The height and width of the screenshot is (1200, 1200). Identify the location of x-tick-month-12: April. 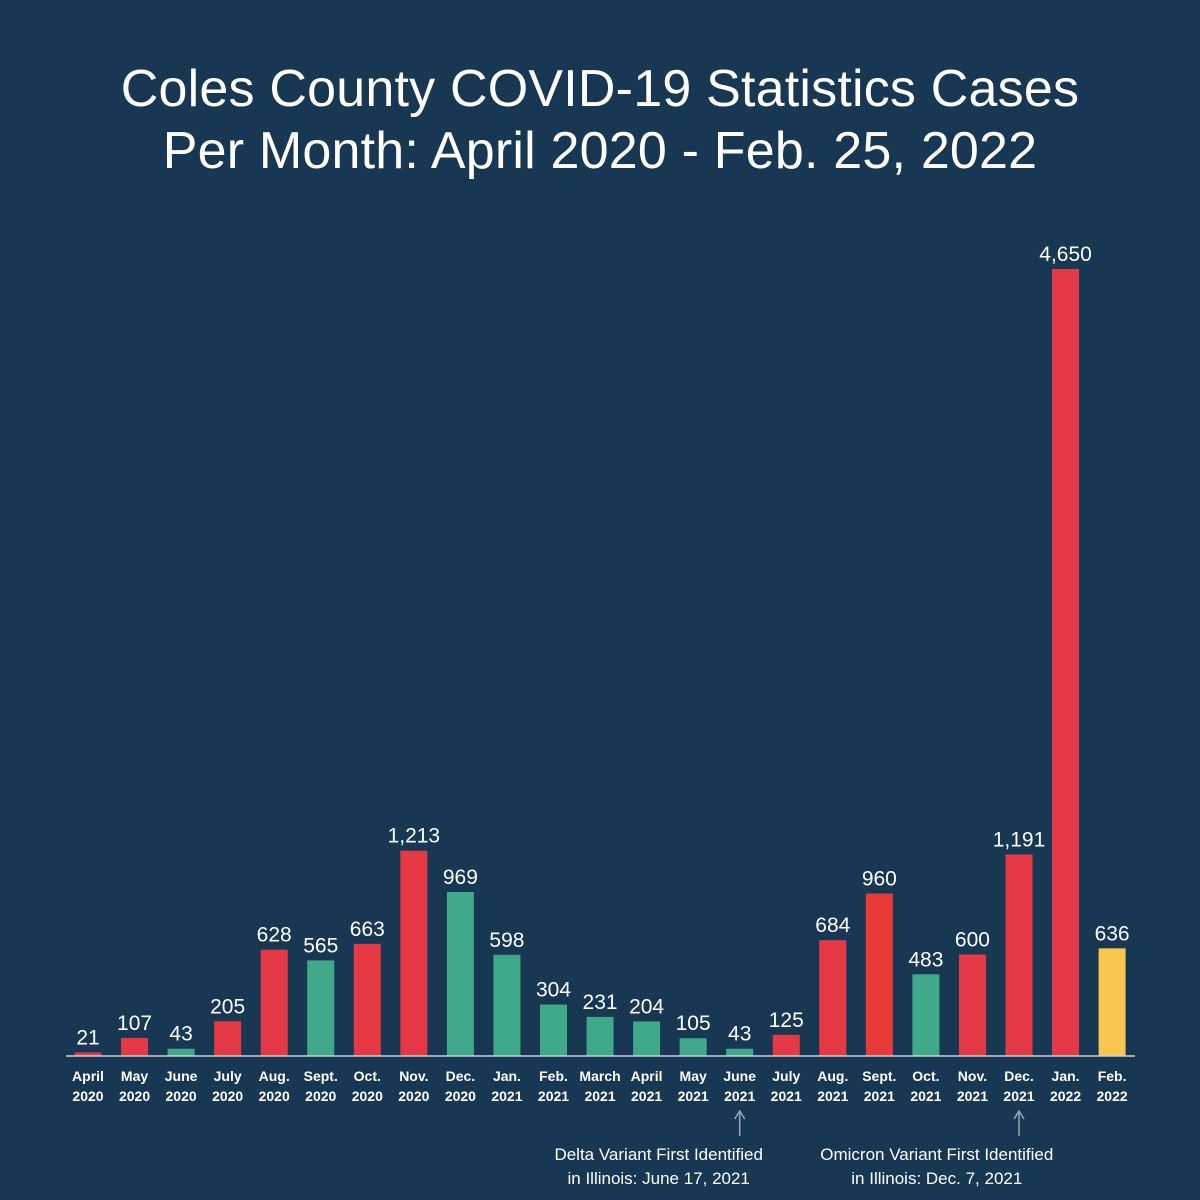
(647, 1076).